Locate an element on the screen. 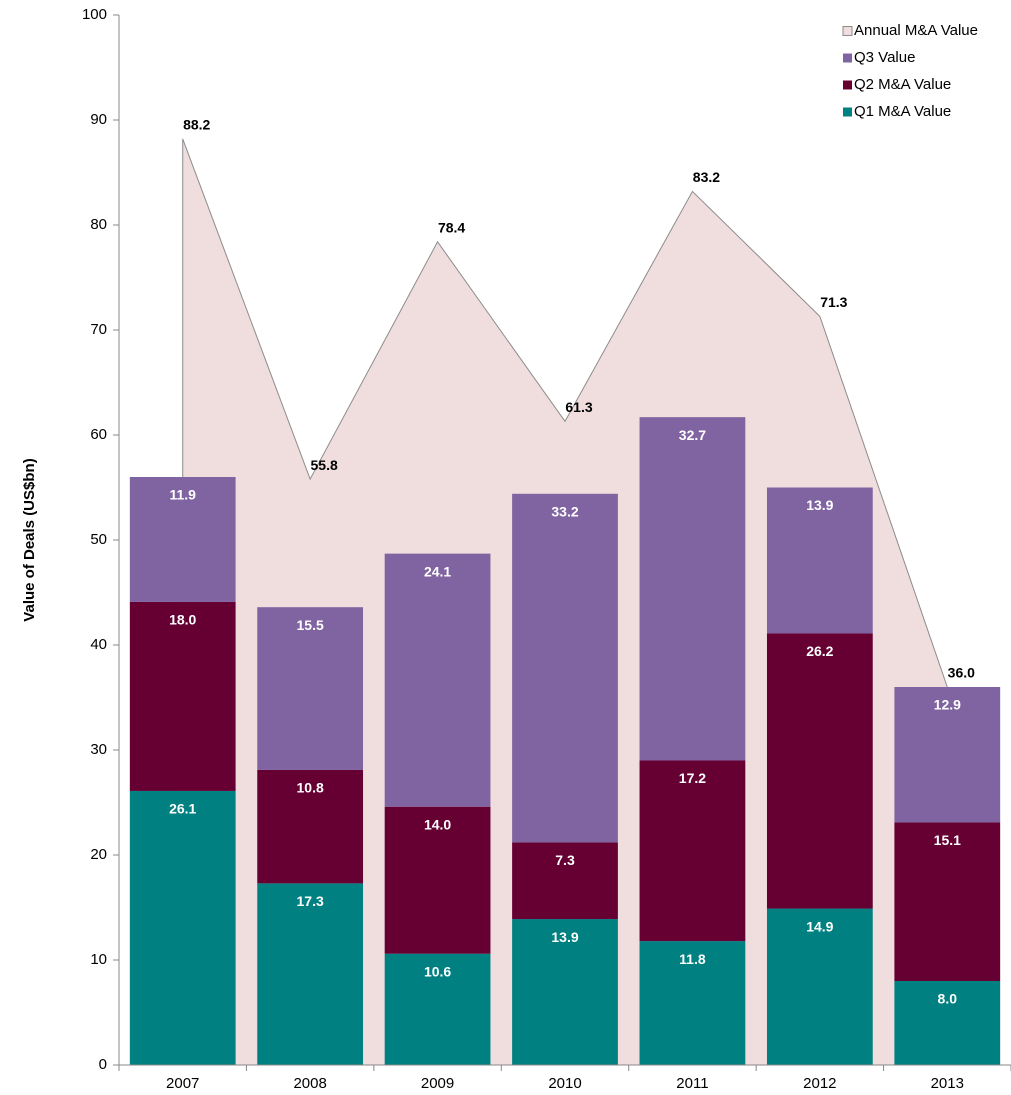 The width and height of the screenshot is (1011, 1095). x-tick-label: 2007 is located at coordinates (182, 1083).